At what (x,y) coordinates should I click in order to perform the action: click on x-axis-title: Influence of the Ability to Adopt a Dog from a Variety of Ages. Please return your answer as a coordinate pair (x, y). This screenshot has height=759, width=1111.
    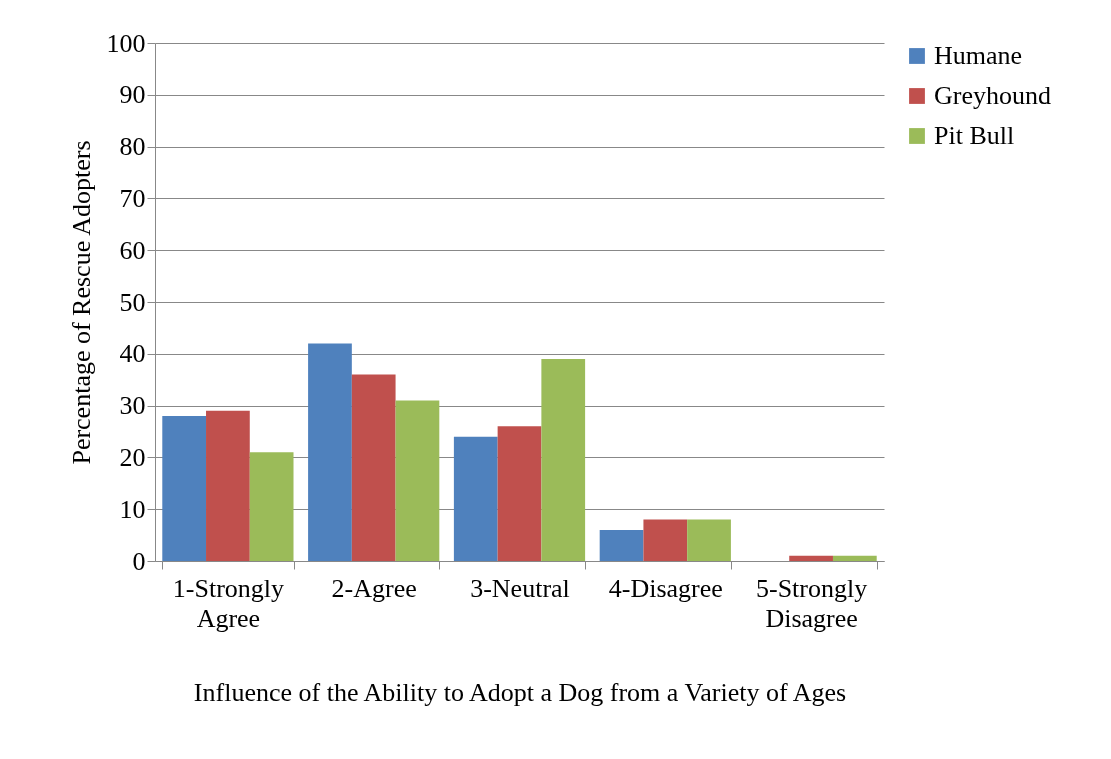
    Looking at the image, I should click on (520, 692).